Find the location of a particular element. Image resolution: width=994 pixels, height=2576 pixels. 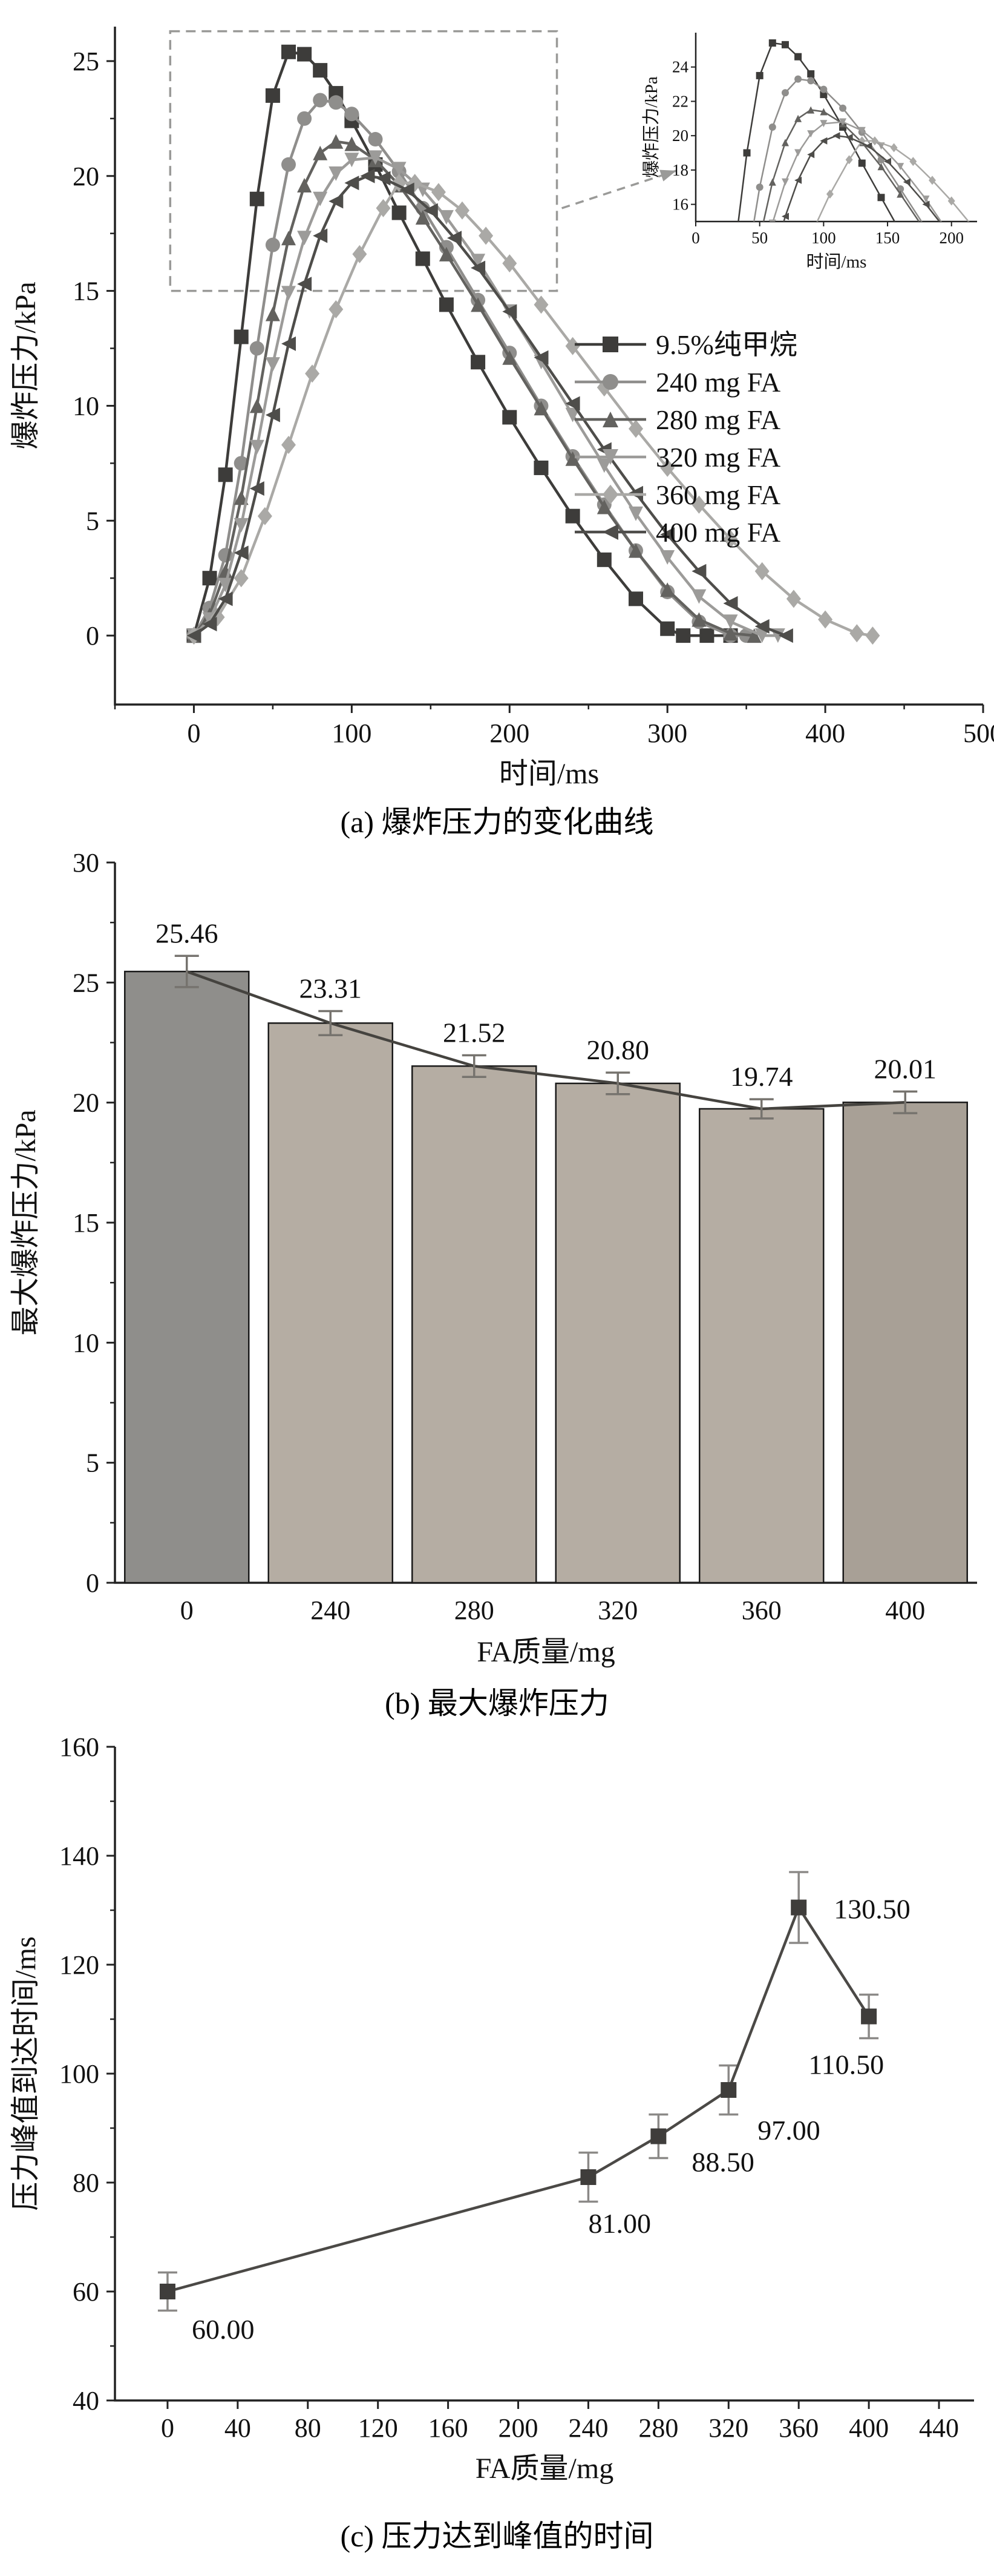

point-label-0: 60.00 is located at coordinates (223, 2329).